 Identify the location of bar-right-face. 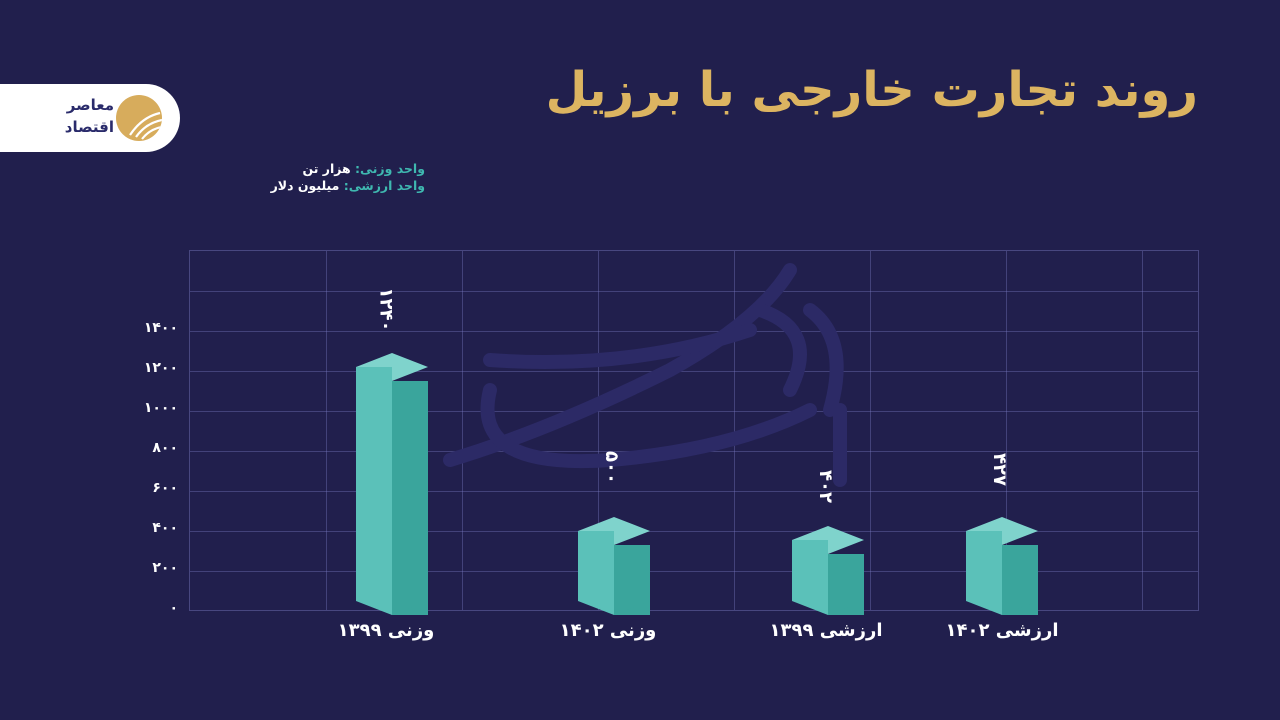
(410, 498).